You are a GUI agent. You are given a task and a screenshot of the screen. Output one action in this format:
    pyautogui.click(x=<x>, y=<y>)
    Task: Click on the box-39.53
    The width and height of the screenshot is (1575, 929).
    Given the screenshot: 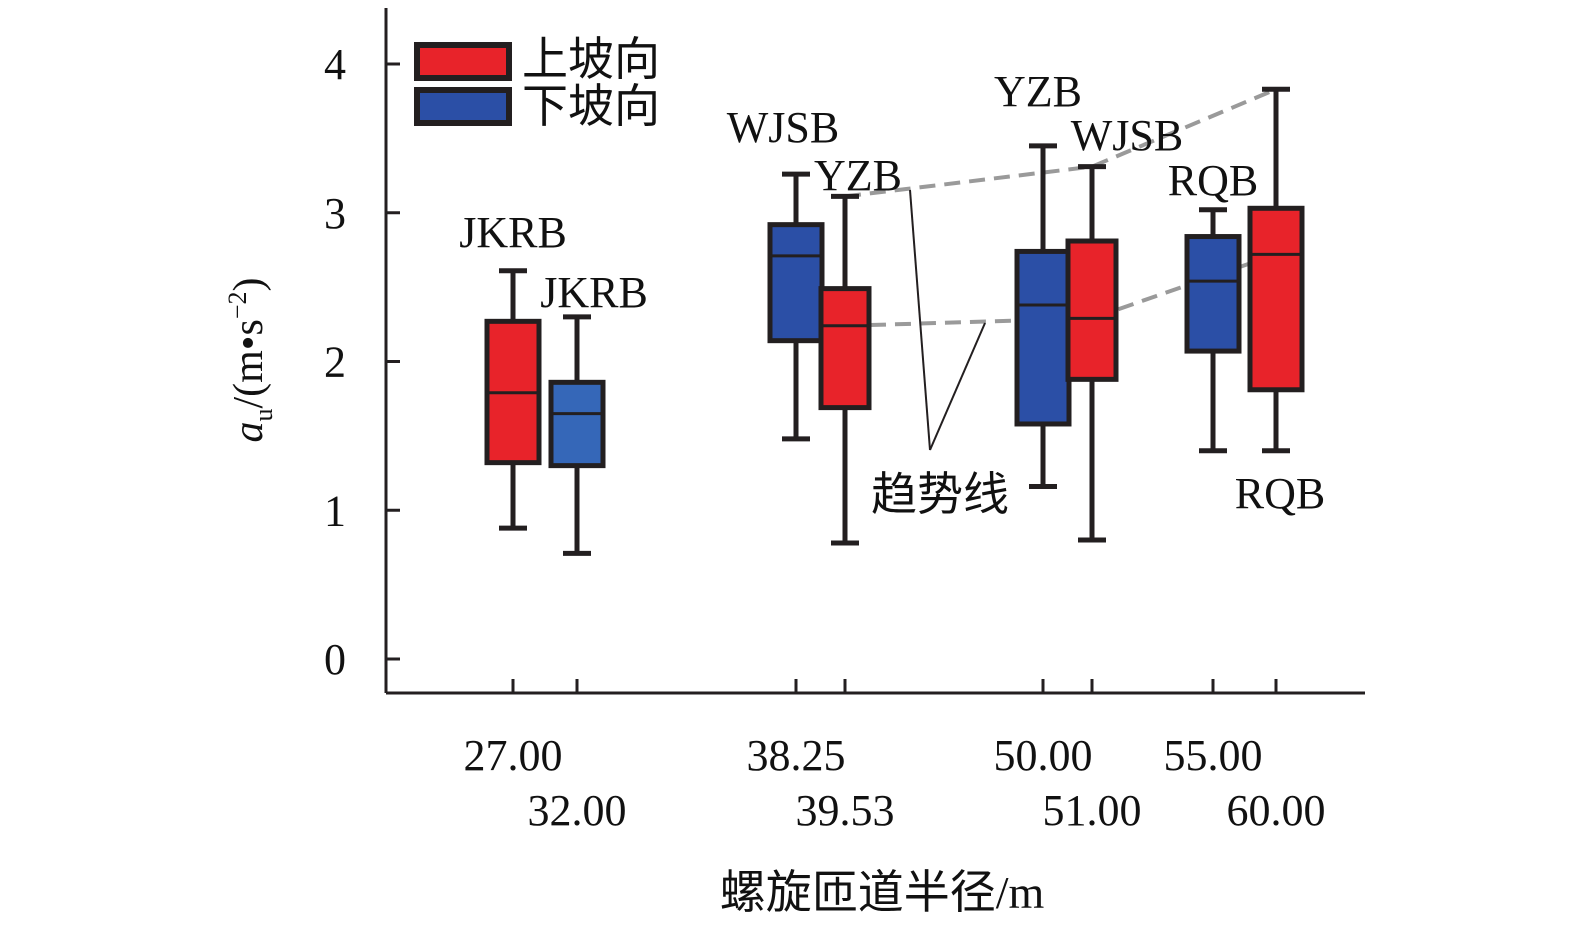 What is the action you would take?
    pyautogui.click(x=845, y=369)
    